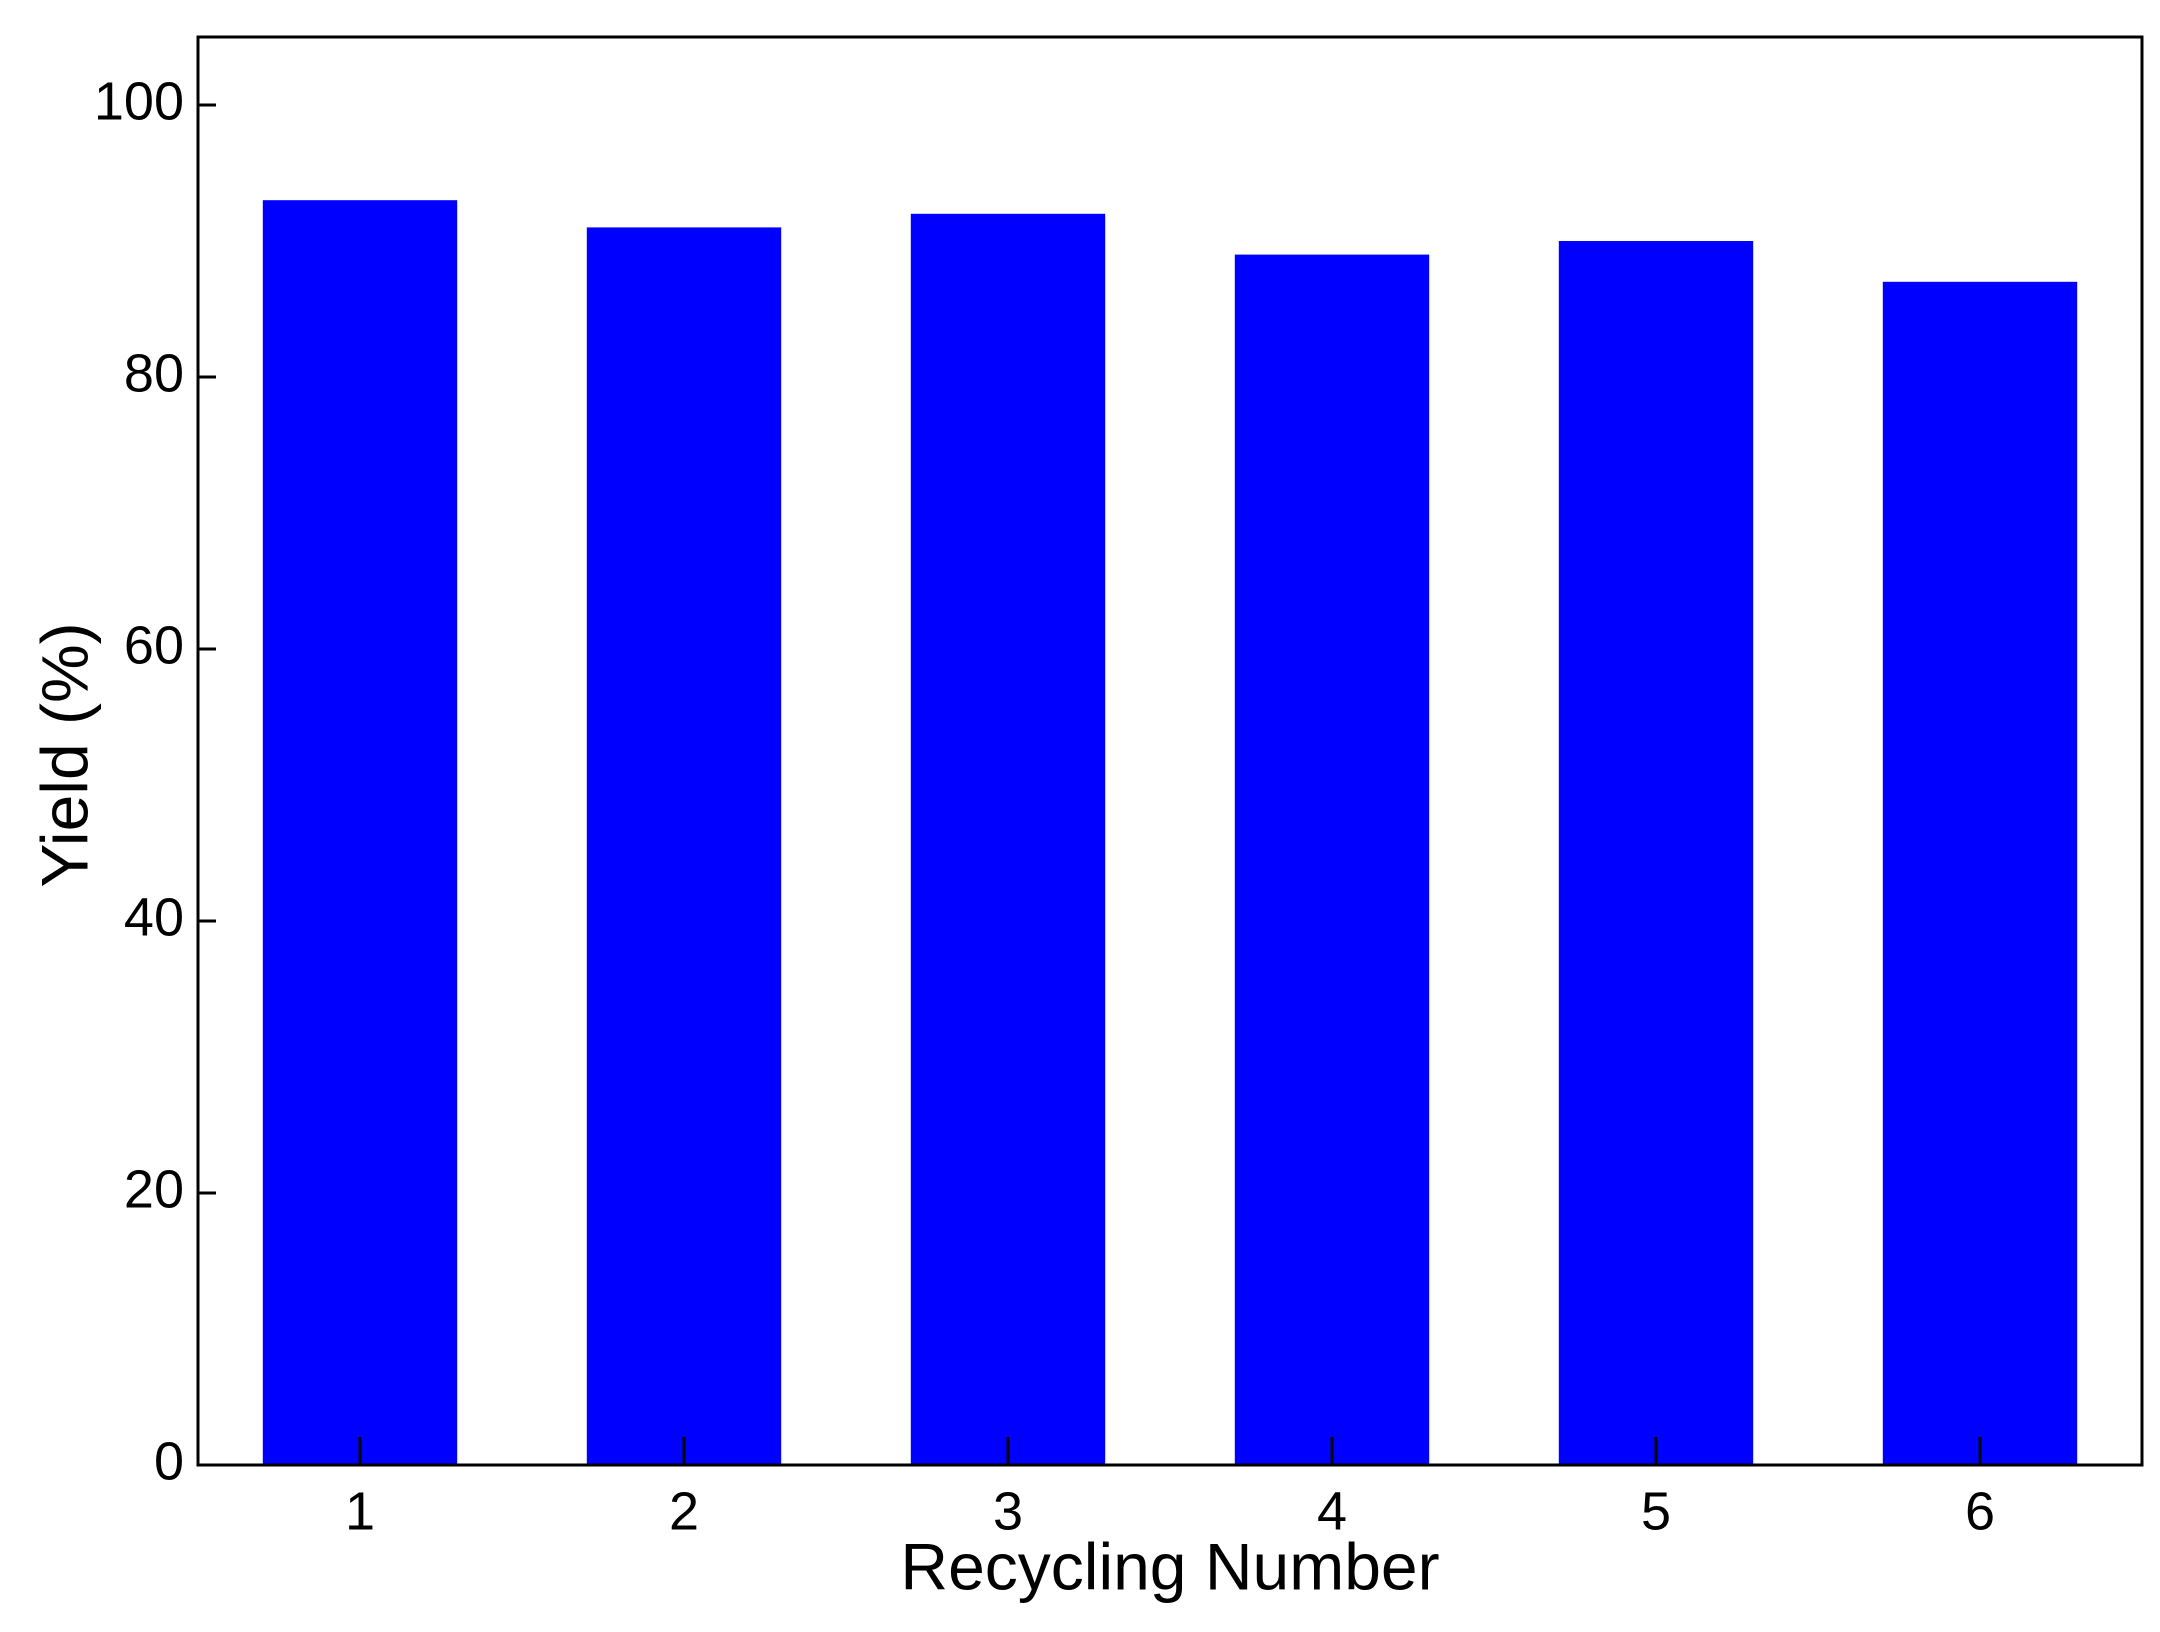 This screenshot has height=1632, width=2160. Describe the element at coordinates (1332, 1511) in the screenshot. I see `x-tick-label: 4` at that location.